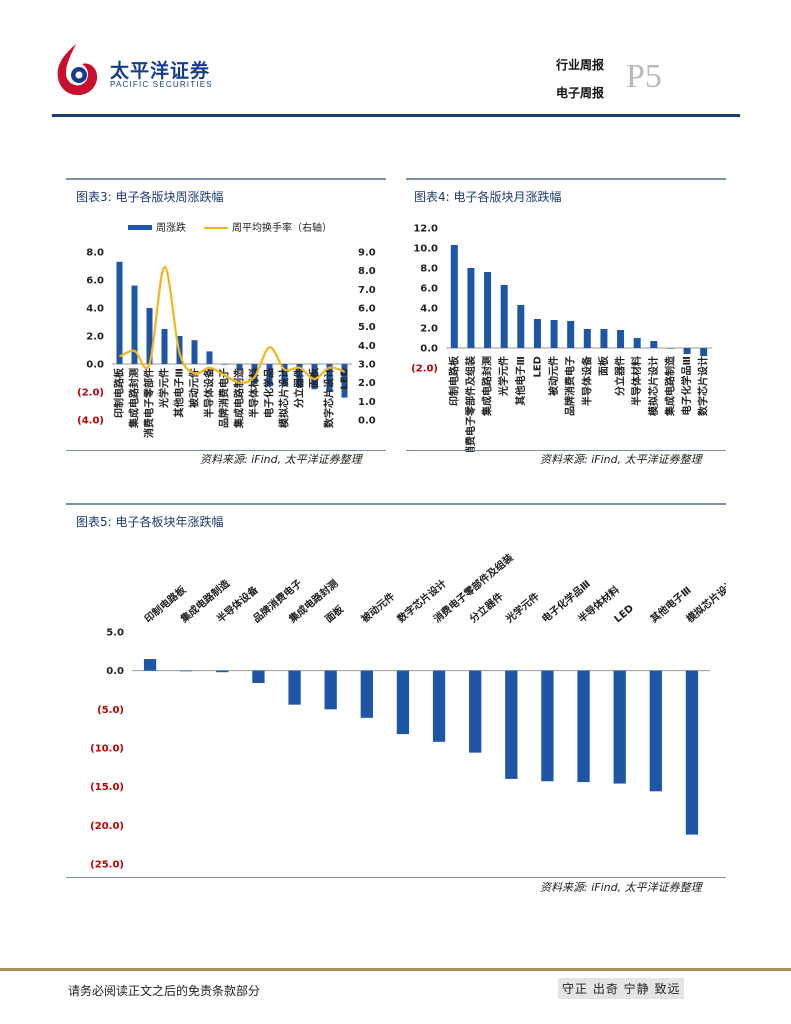 The width and height of the screenshot is (791, 1024). What do you see at coordinates (107, 749) in the screenshot?
I see `y-tick-label: (10.0)` at bounding box center [107, 749].